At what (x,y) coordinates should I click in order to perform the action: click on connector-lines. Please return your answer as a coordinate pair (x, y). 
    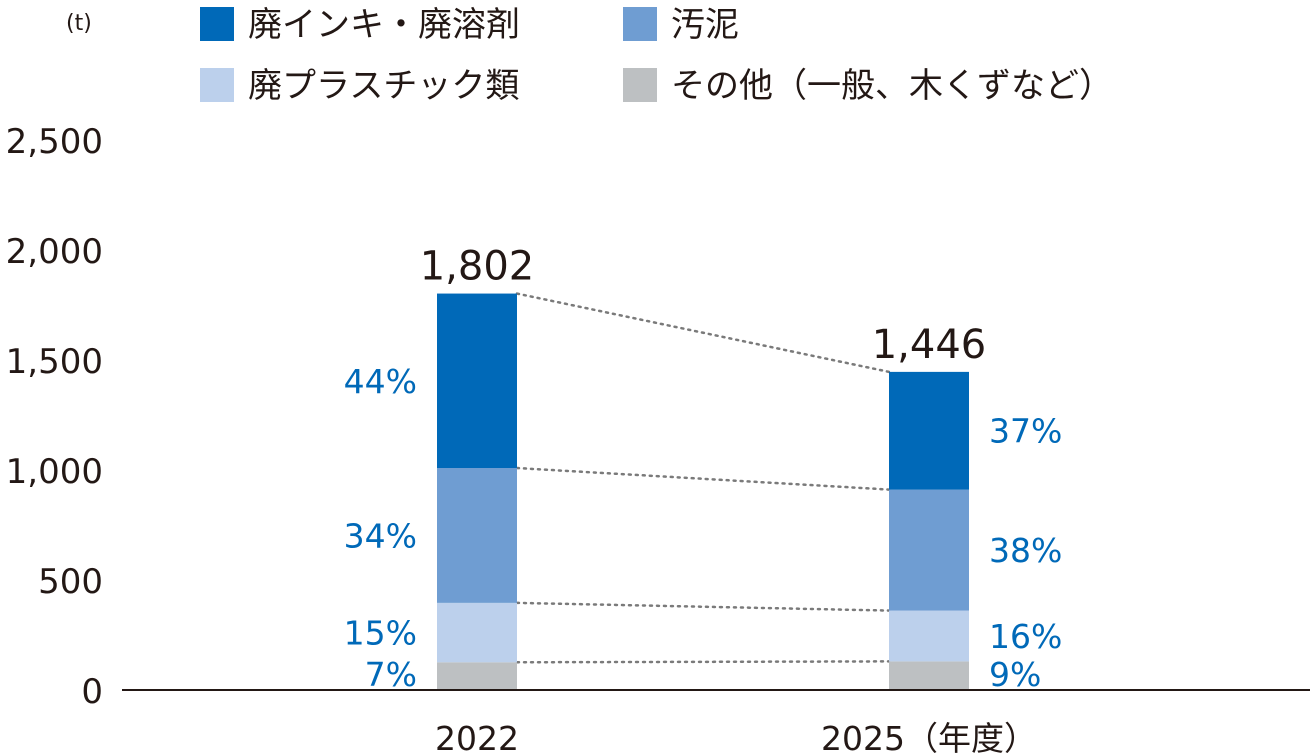
    Looking at the image, I should click on (703, 478).